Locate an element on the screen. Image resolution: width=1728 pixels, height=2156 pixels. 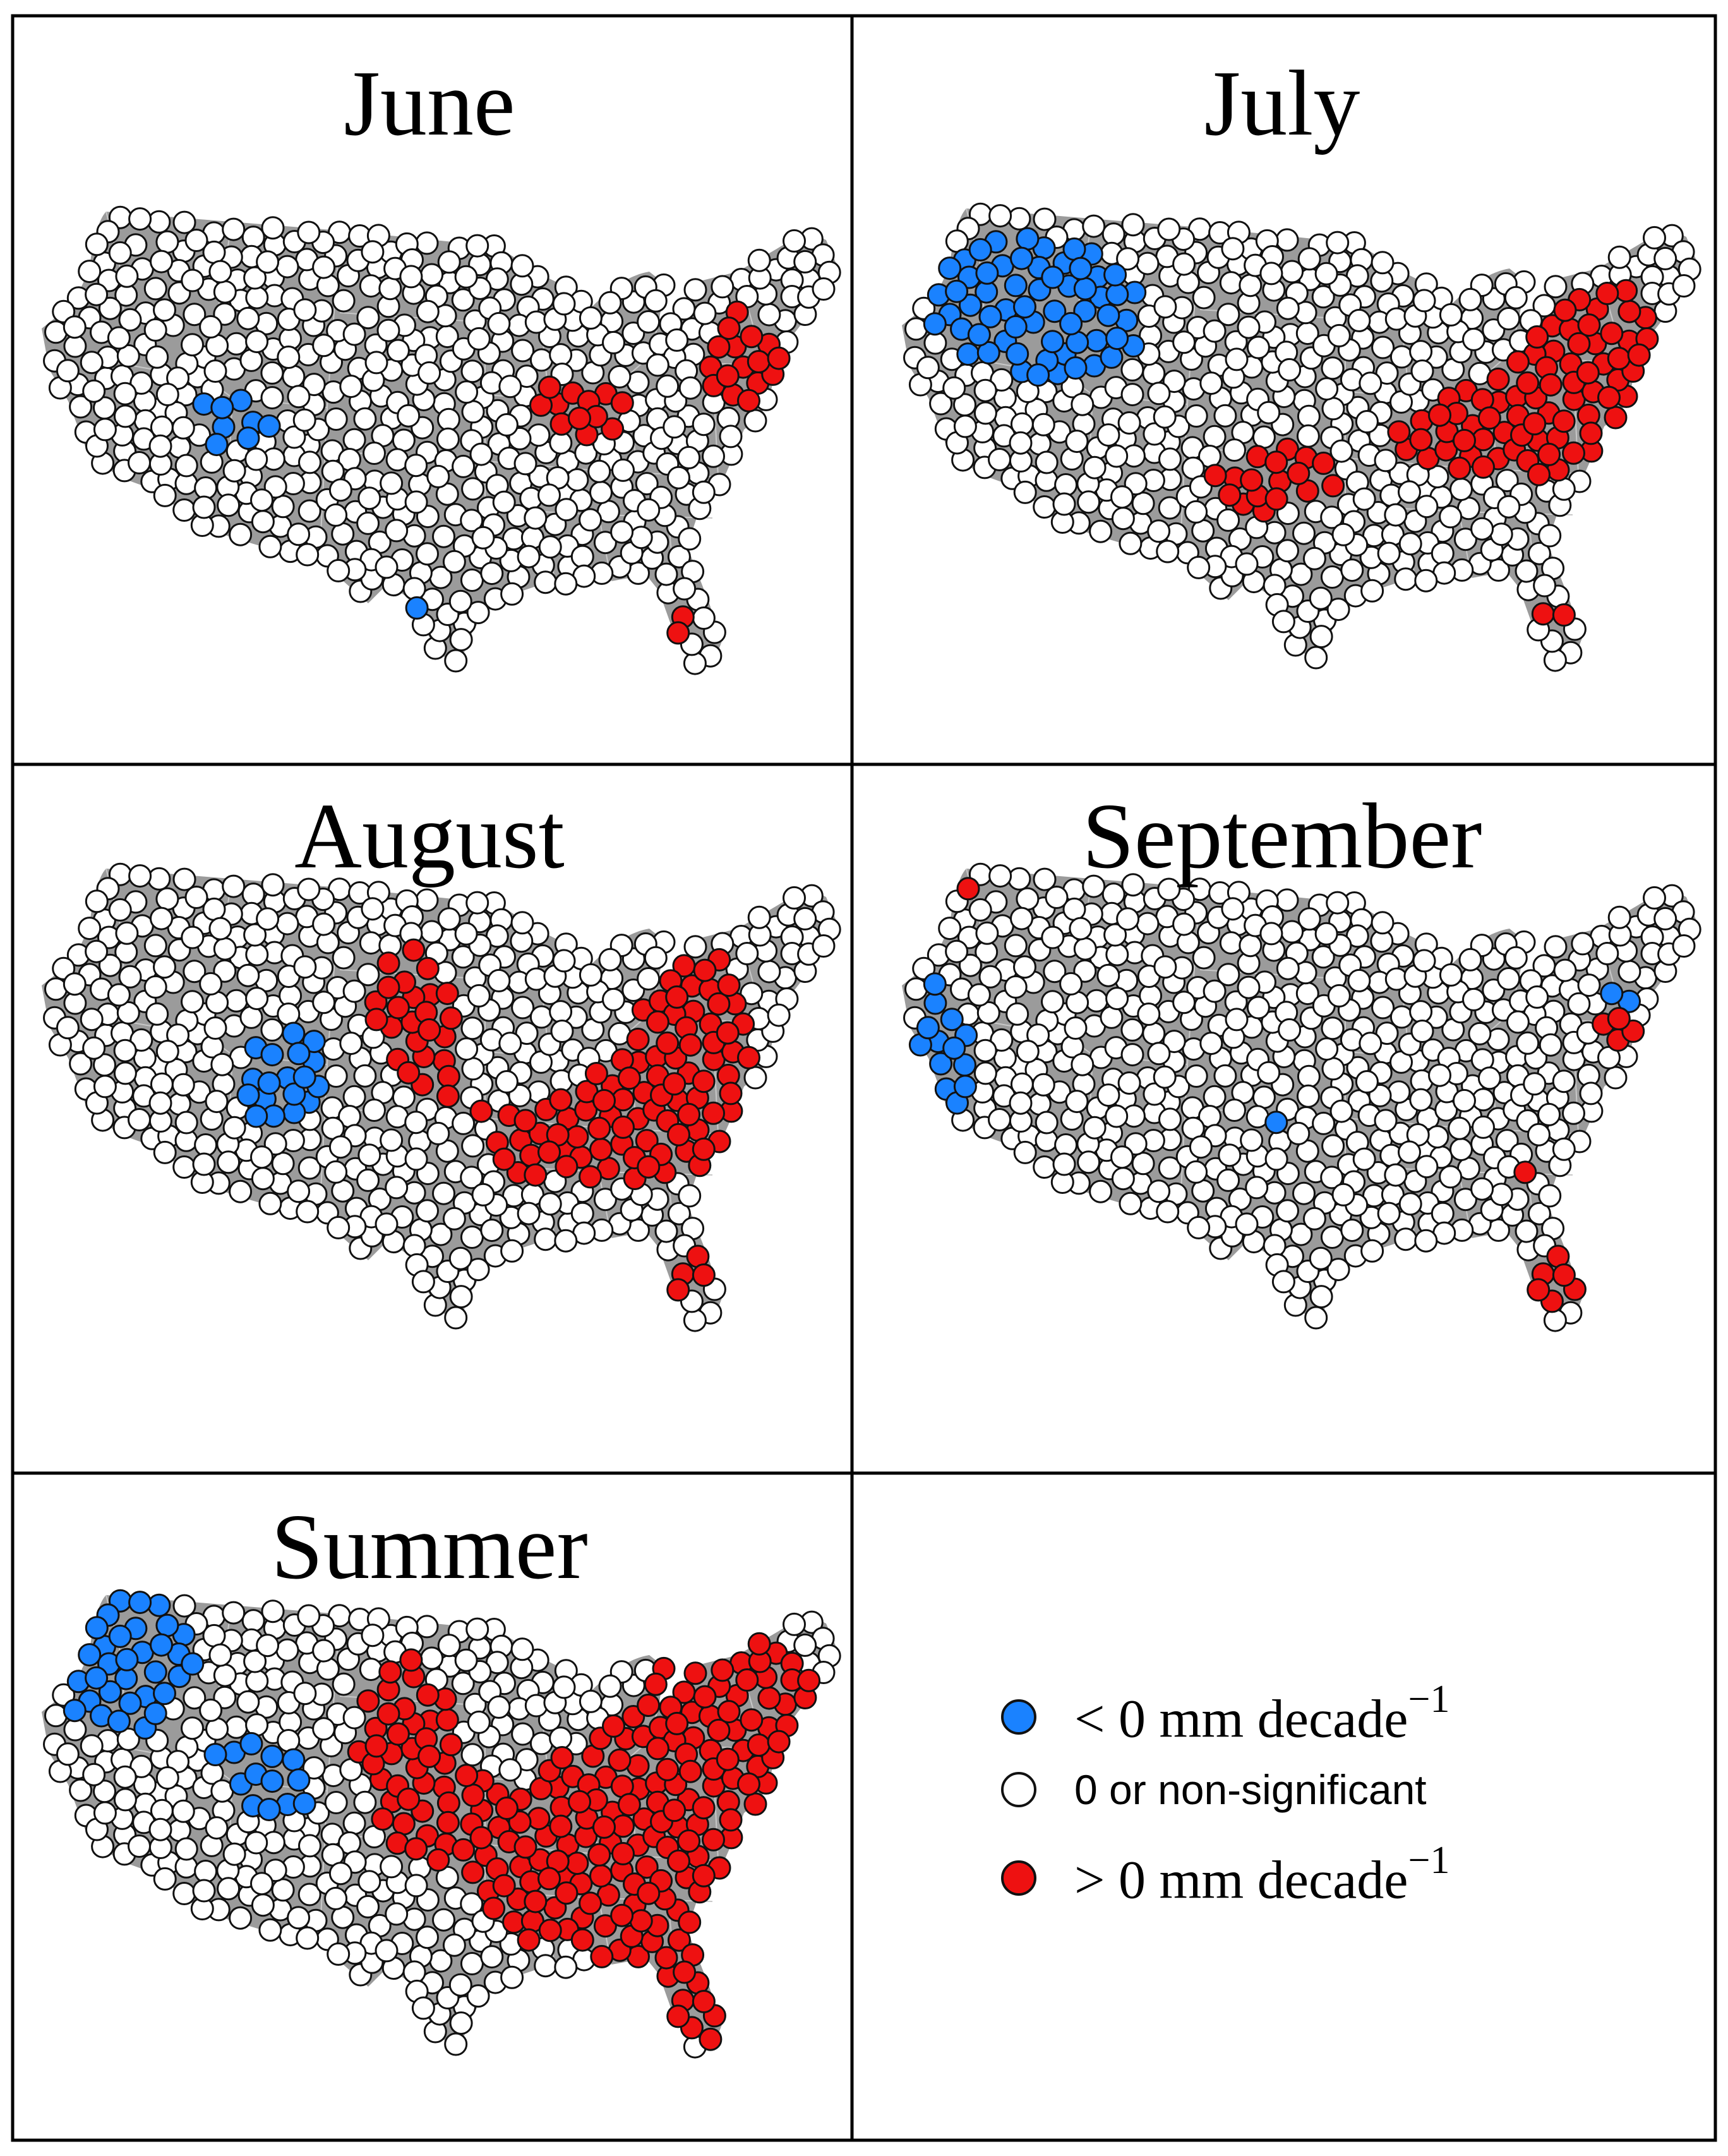
panel-title-september: September is located at coordinates (1282, 837).